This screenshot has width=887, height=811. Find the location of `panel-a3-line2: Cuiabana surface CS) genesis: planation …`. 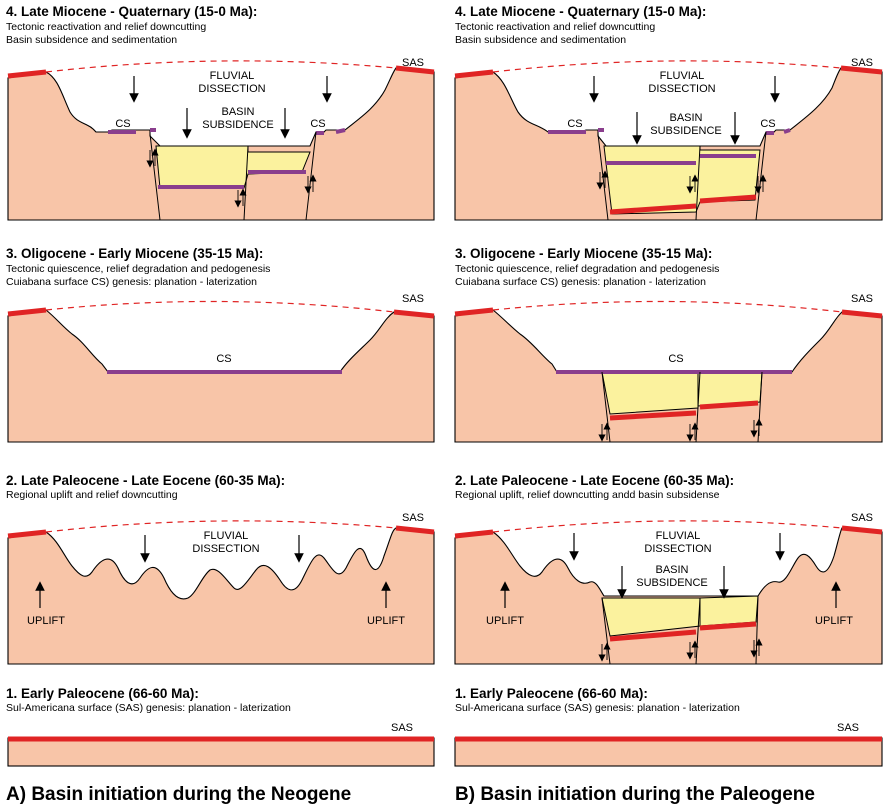

panel-a3-line2: Cuiabana surface CS) genesis: planation … is located at coordinates (131, 282).